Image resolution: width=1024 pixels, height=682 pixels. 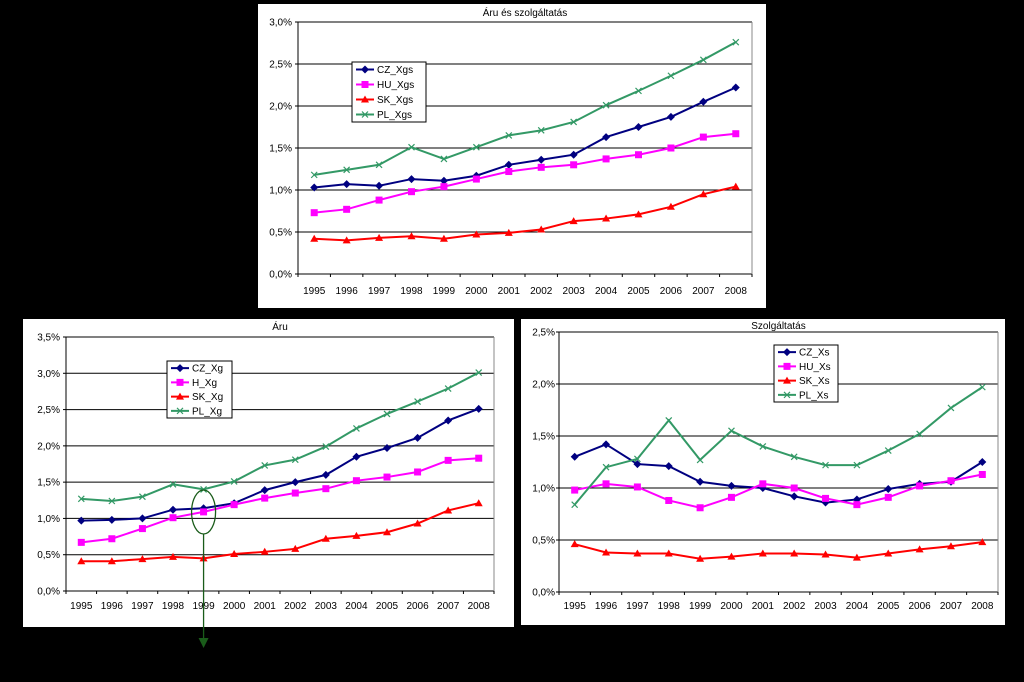 What do you see at coordinates (356, 606) in the screenshot?
I see `x-tick-label: 2004` at bounding box center [356, 606].